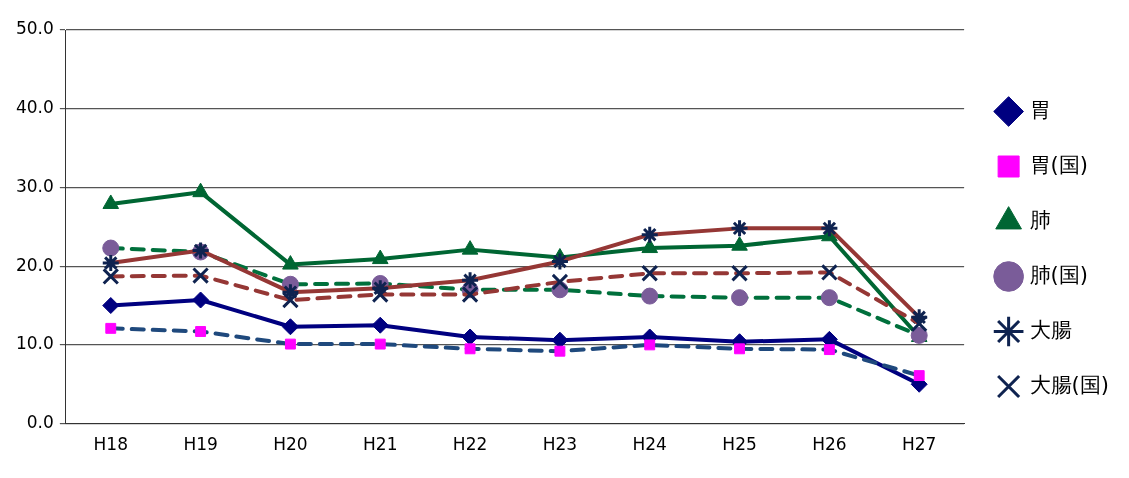 Image resolution: width=1129 pixels, height=478 pixels. I want to click on y-tick-label: 40.0, so click(34, 107).